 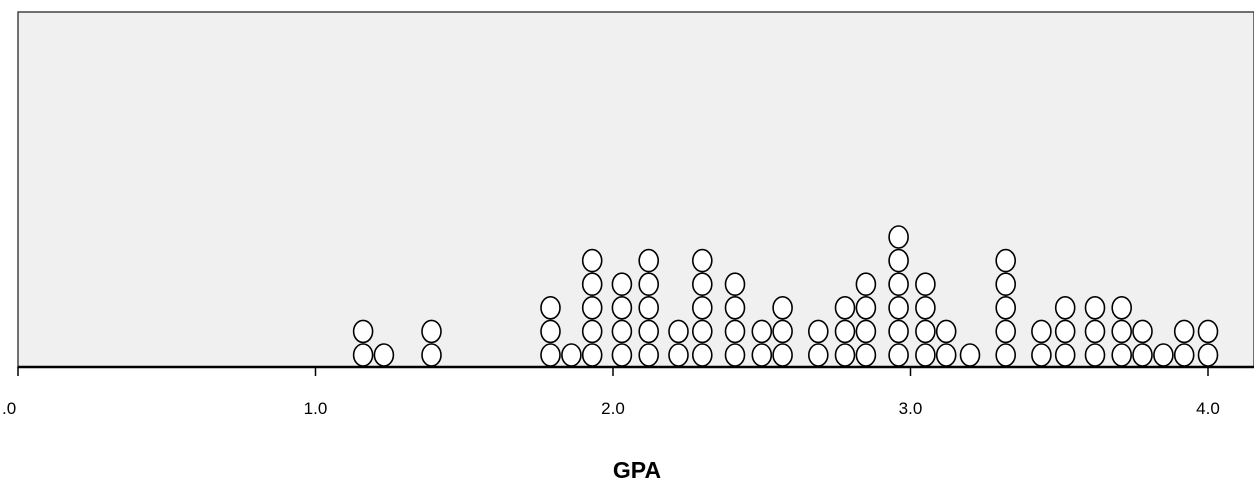 What do you see at coordinates (1208, 408) in the screenshot?
I see `x-tick-label: 4.0` at bounding box center [1208, 408].